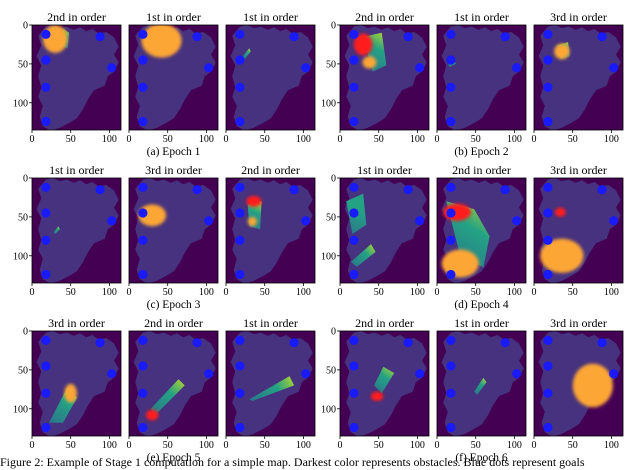 This screenshot has height=470, width=640. I want to click on subfigure-caption: (d) Epoch 4, so click(481, 305).